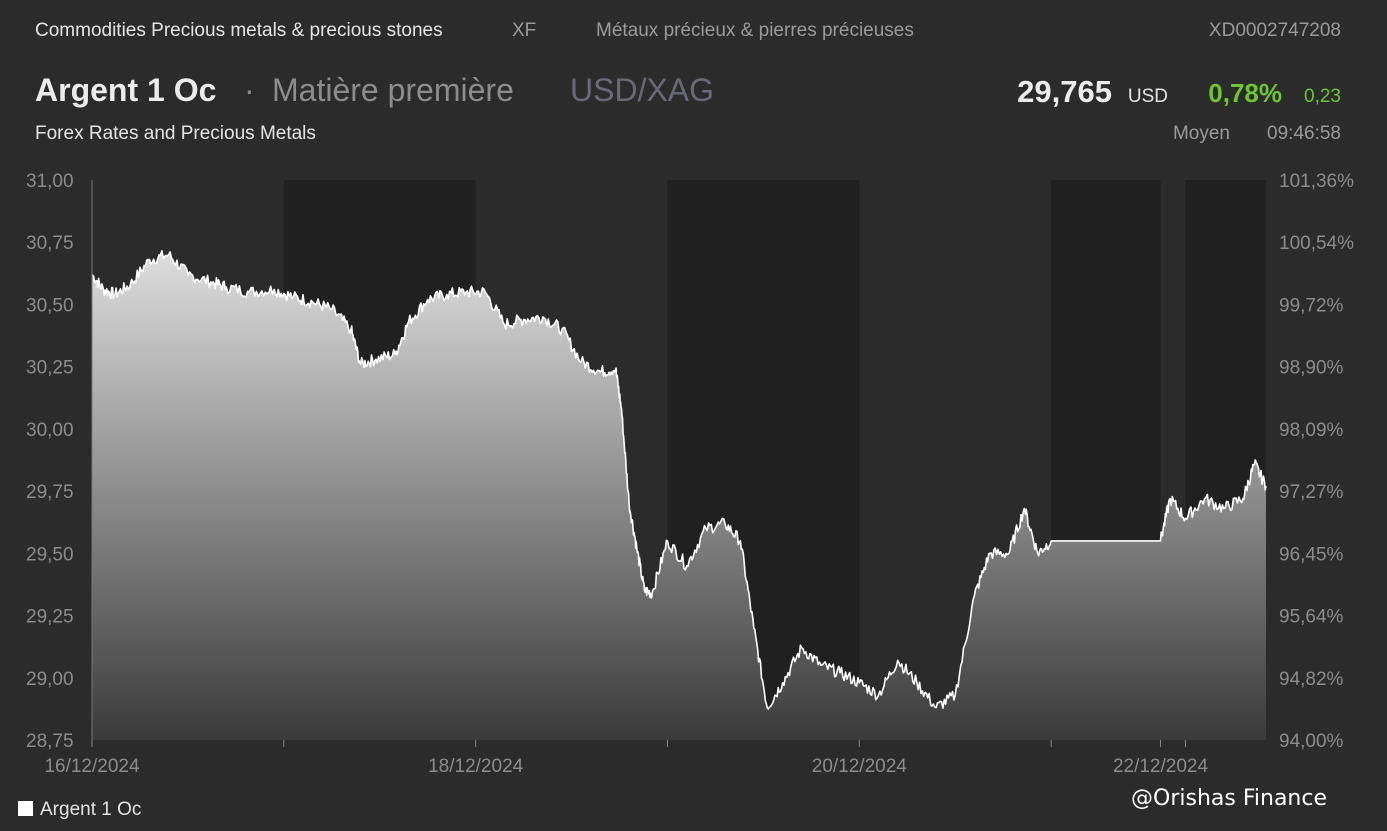  I want to click on x-tick-label: 16/12/2024, so click(92, 766).